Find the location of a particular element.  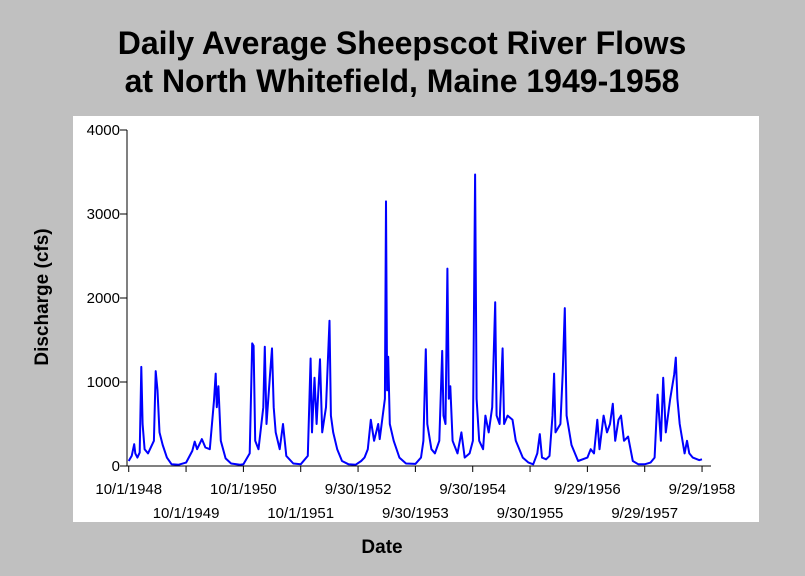

x-tick-label: 9/30/1952 is located at coordinates (358, 489).